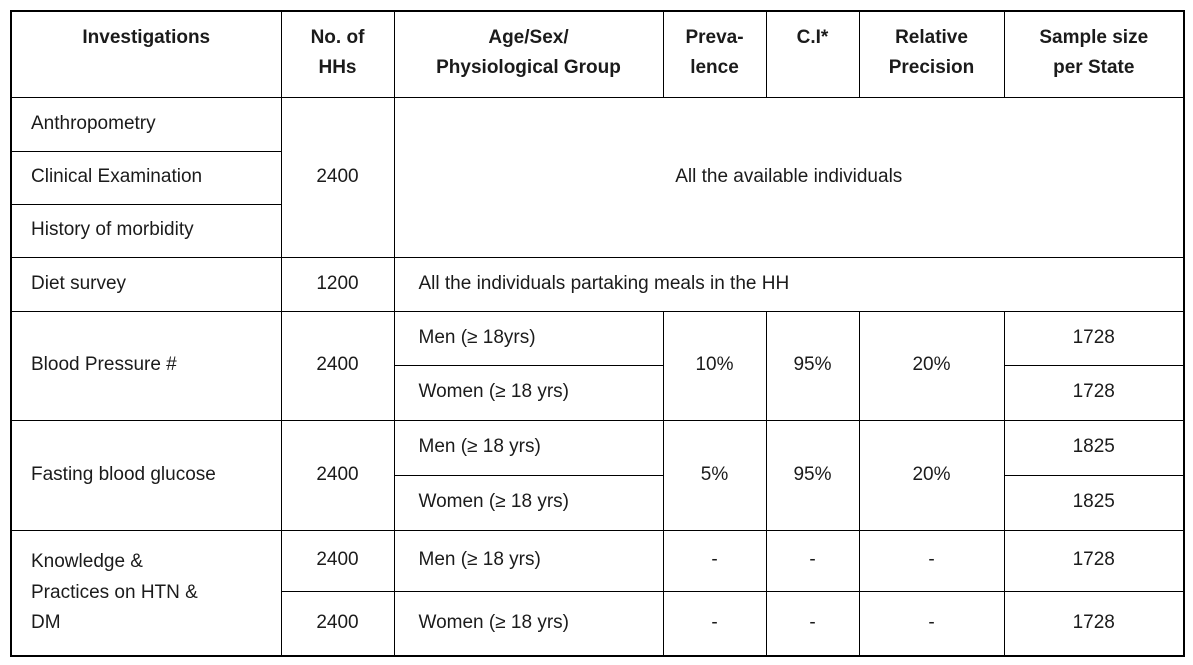 The height and width of the screenshot is (665, 1193). What do you see at coordinates (528, 392) in the screenshot?
I see `cell-blood-pressure-women-group: Women (≥ 18 yrs)` at bounding box center [528, 392].